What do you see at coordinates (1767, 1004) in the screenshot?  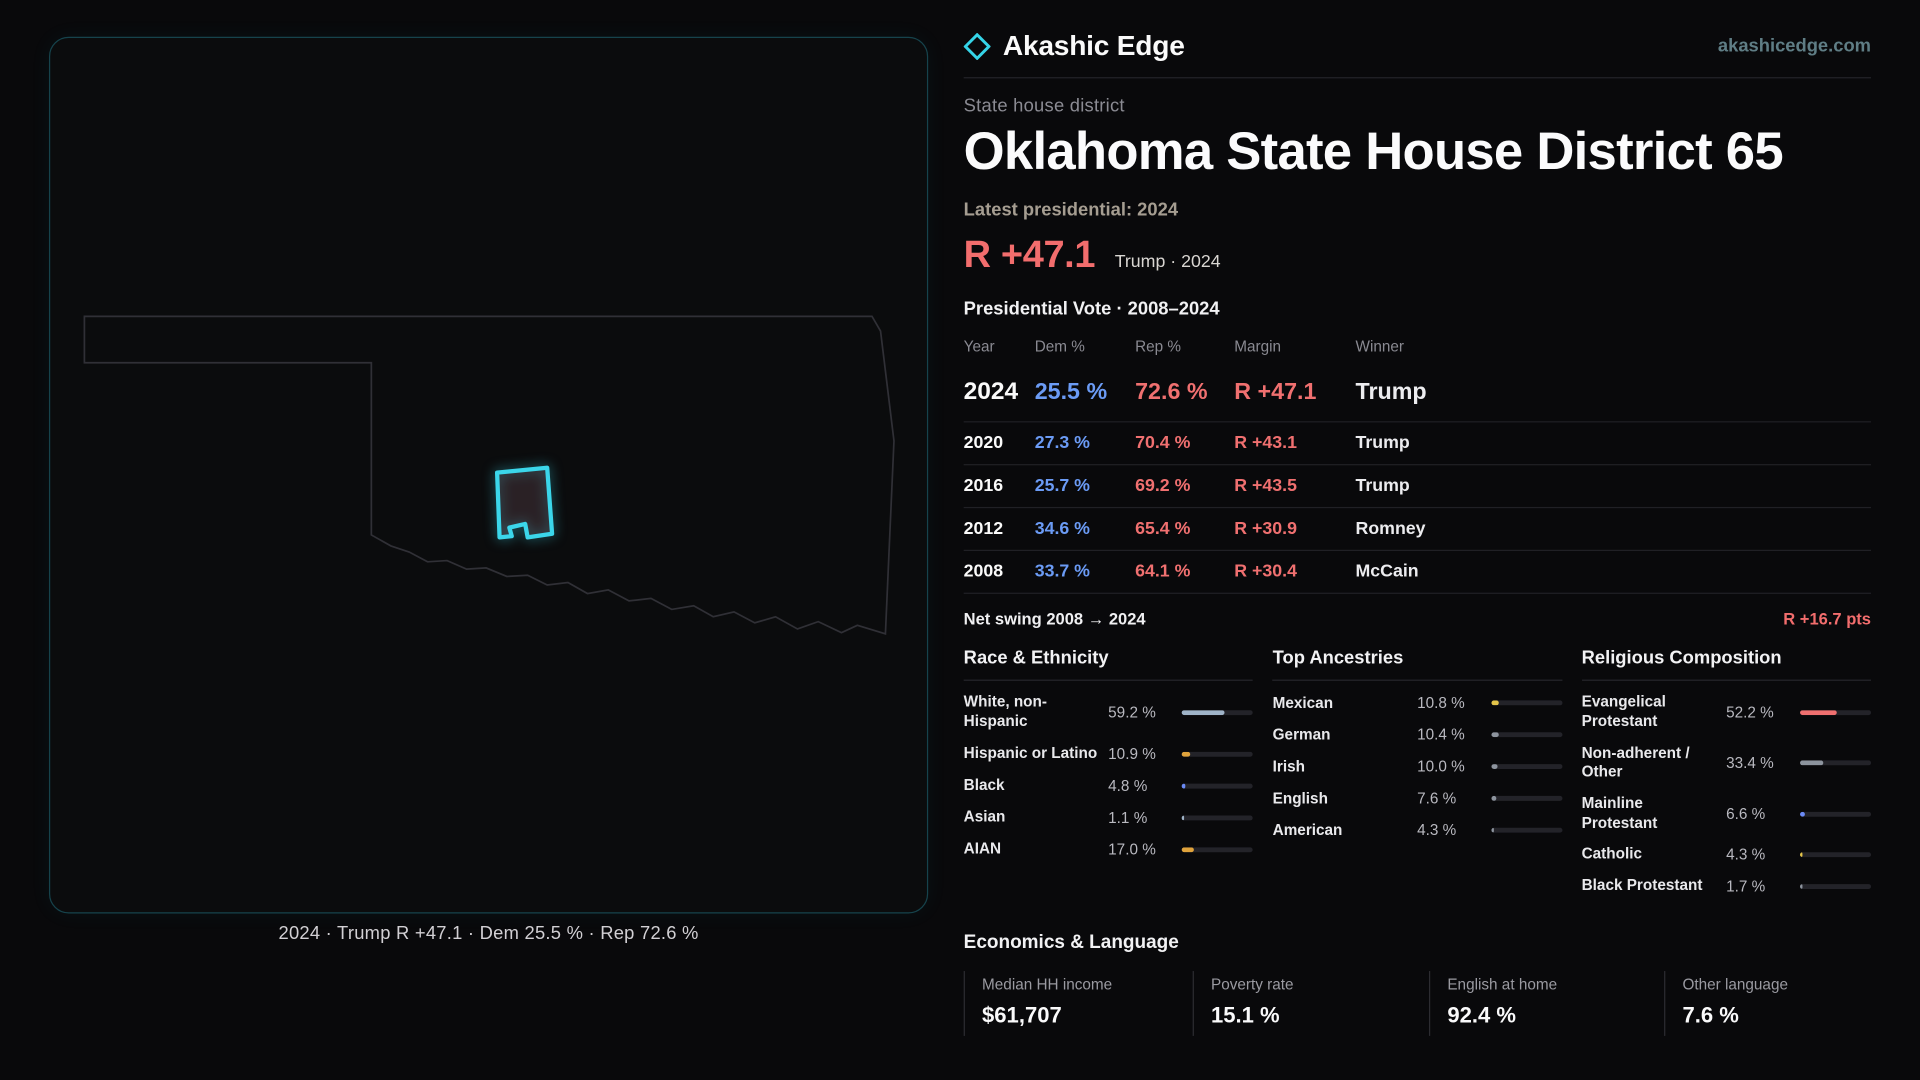 I see `stat-other-language: Other language 7.6 %` at bounding box center [1767, 1004].